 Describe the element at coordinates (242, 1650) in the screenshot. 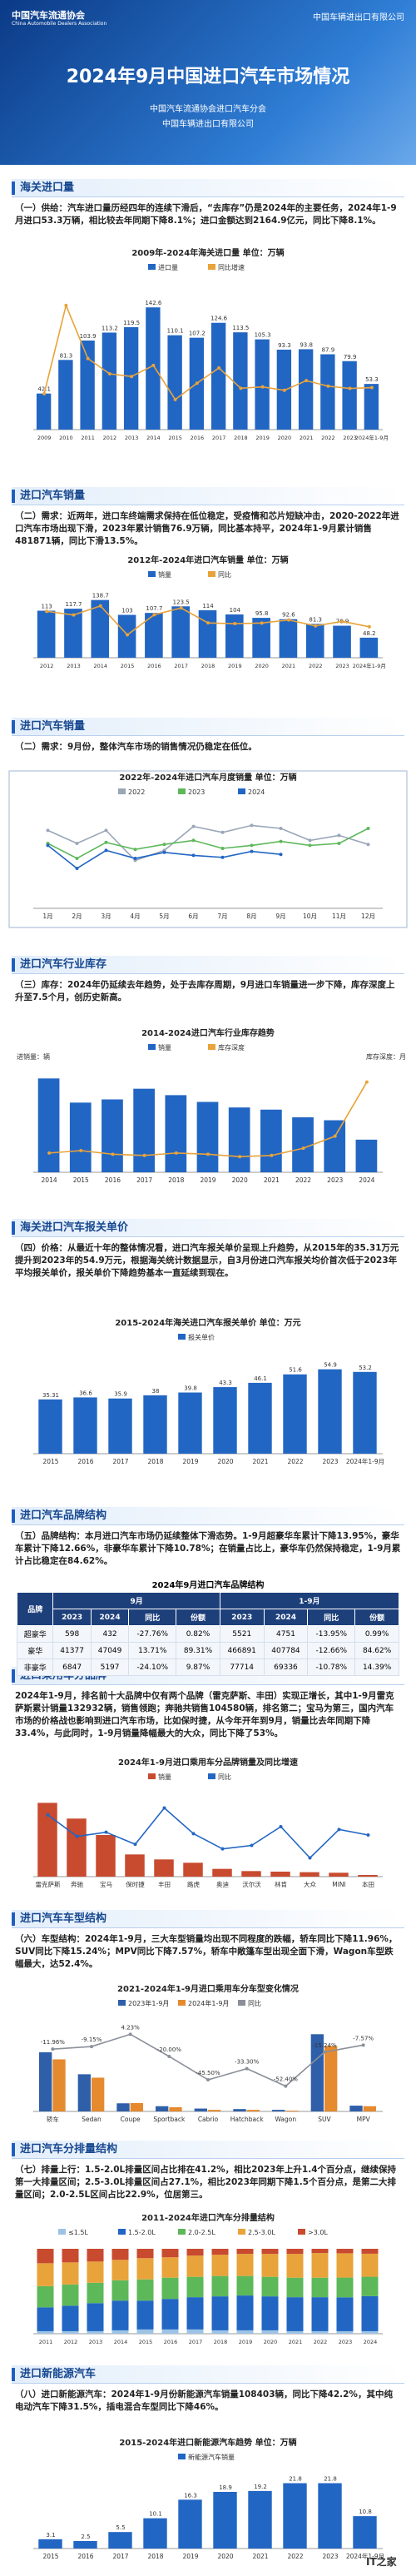

I see `table-cell: 466891` at that location.